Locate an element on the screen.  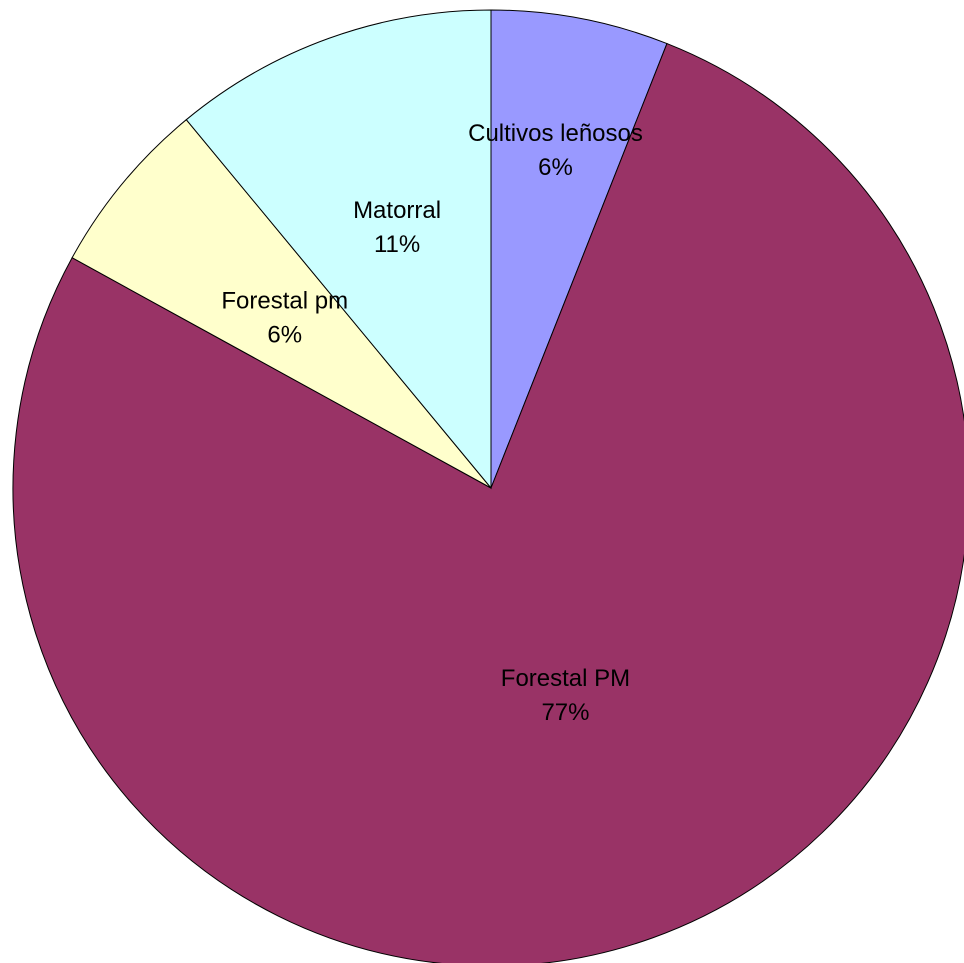
slice-label-cultivos-lenosos: Cultivos leñosos is located at coordinates (555, 133).